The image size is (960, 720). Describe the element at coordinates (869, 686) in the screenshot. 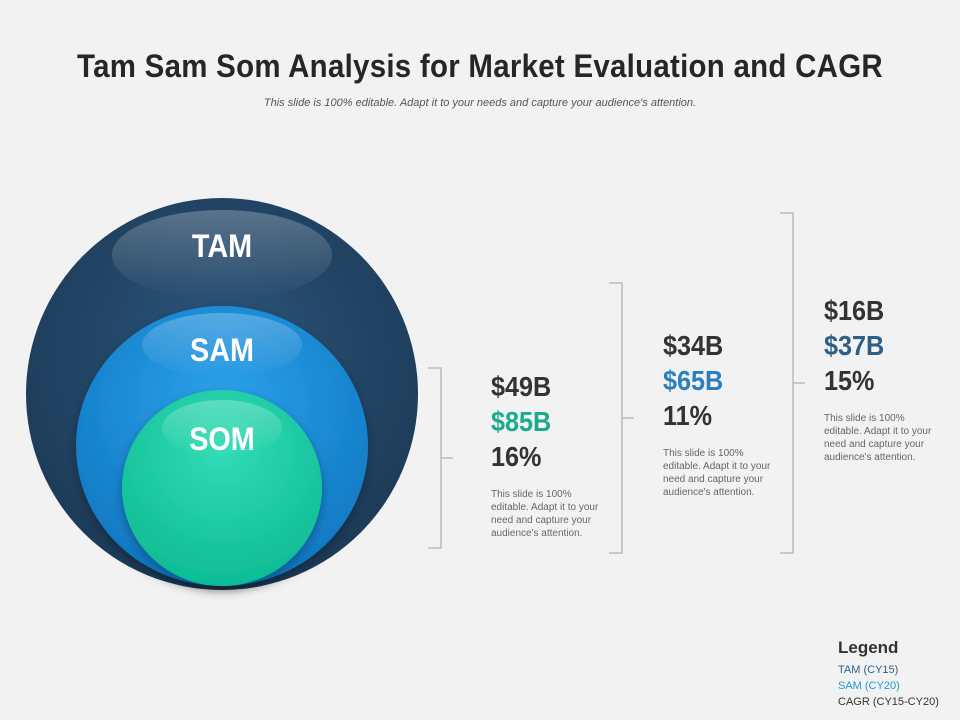

I see `legend-item-sam: SAM (CY20)` at that location.